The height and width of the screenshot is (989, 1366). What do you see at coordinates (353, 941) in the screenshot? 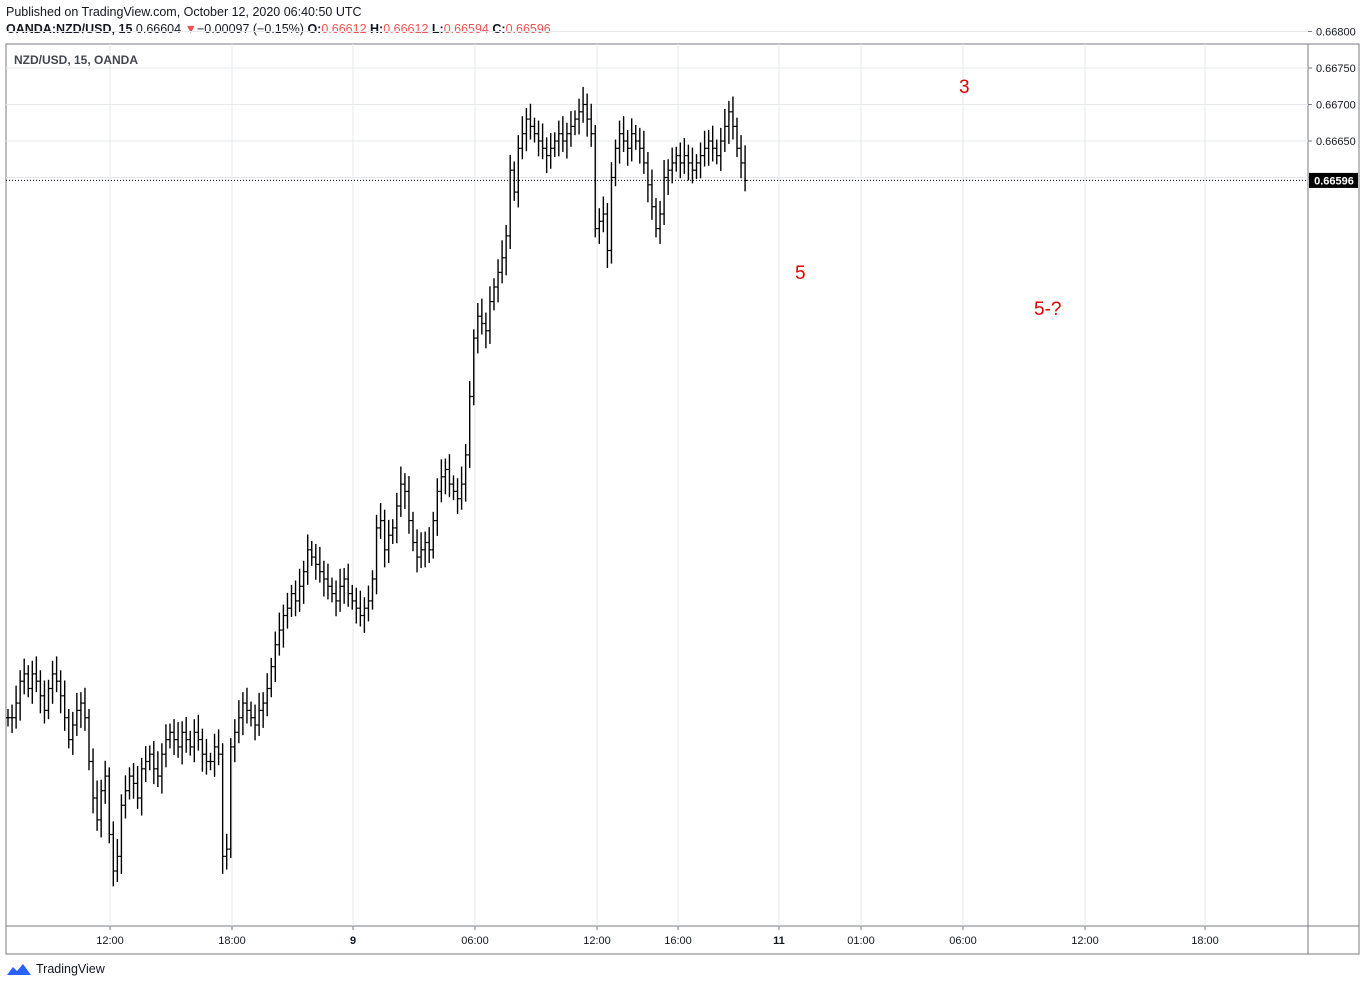
I see `time-tick-label: 9` at bounding box center [353, 941].